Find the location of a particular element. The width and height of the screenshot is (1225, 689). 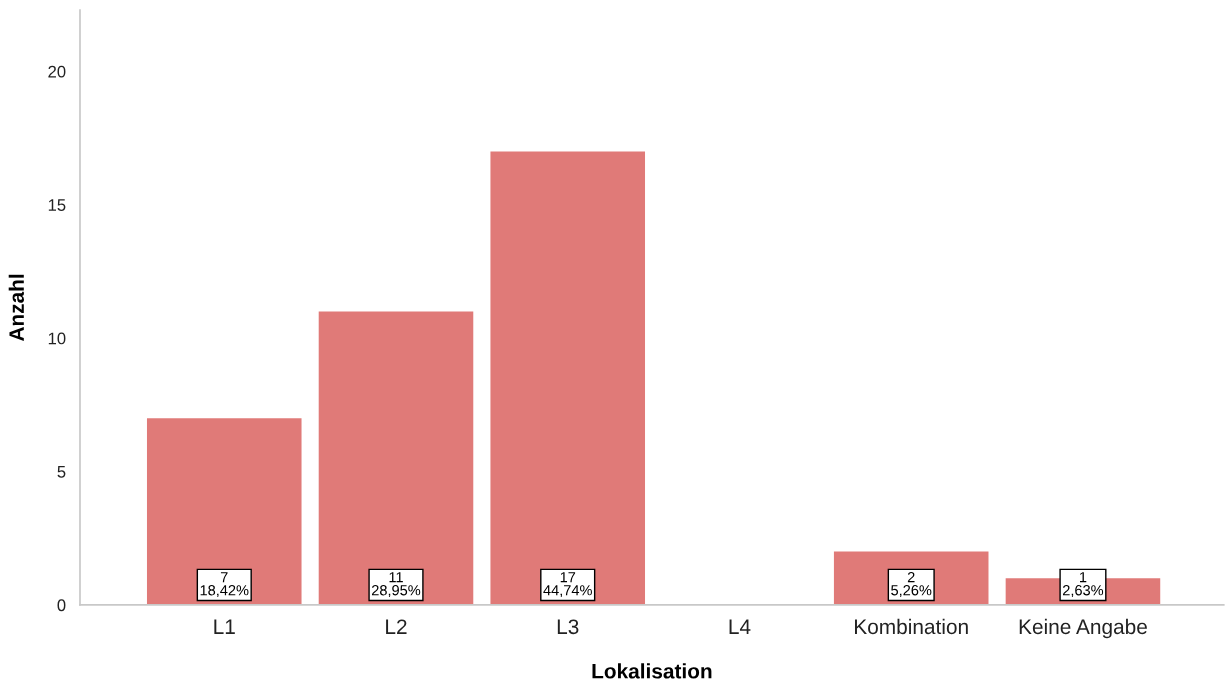

data-label: 11 28,95% is located at coordinates (396, 585).